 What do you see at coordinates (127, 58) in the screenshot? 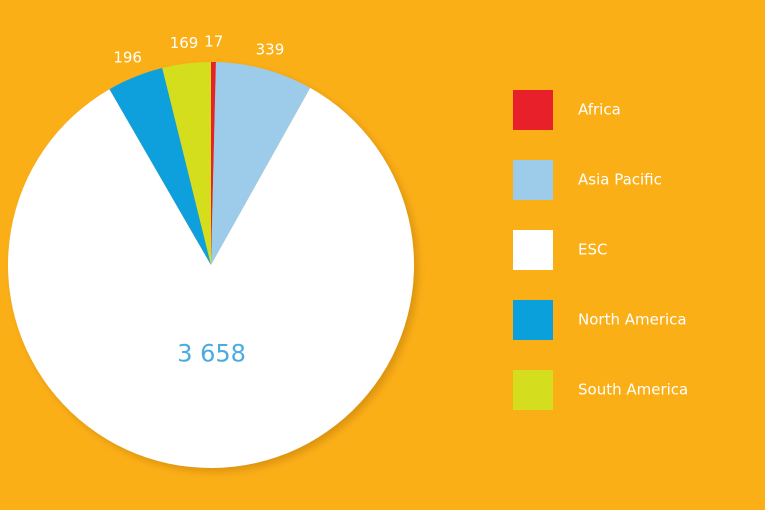
I see `data-label: 196` at bounding box center [127, 58].